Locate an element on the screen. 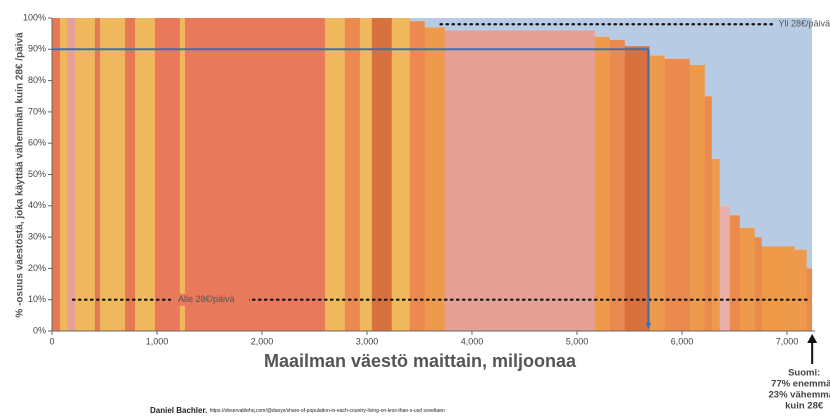  x-tick-label: 2,000 is located at coordinates (262, 341).